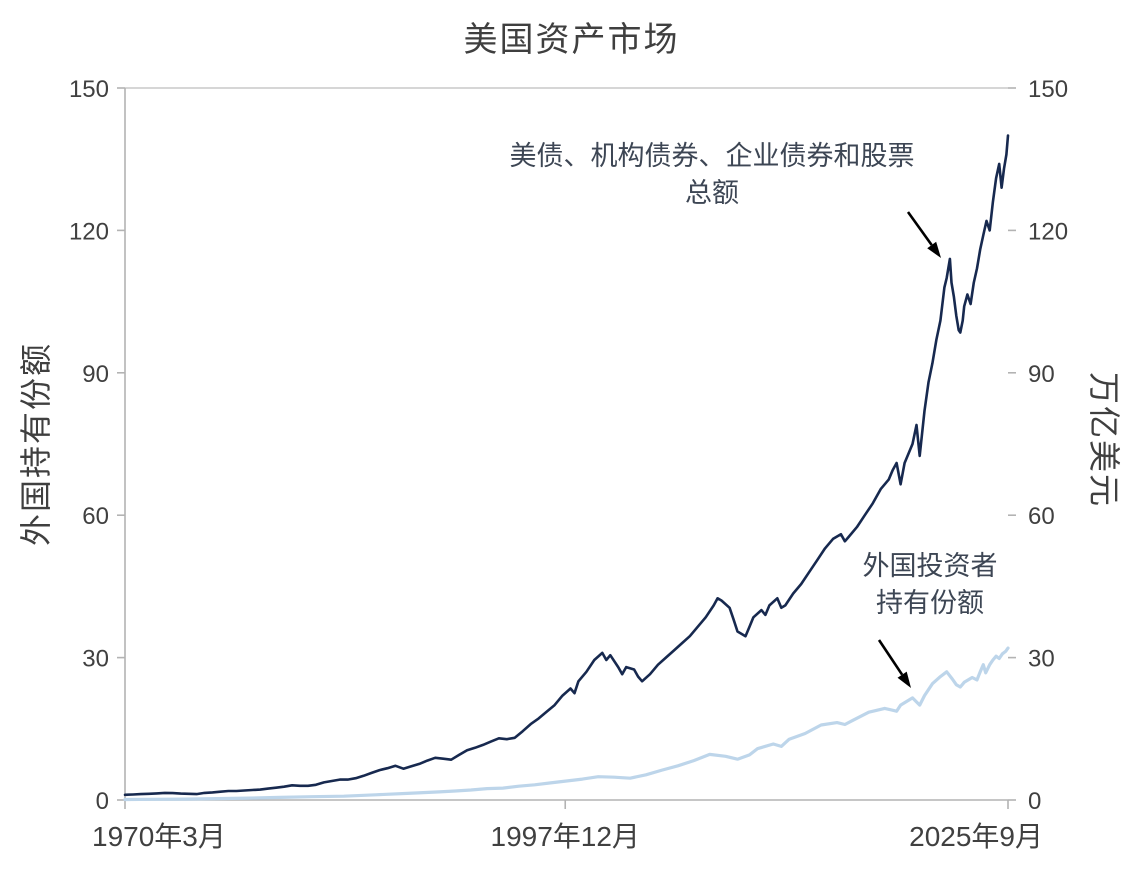 The image size is (1143, 885). I want to click on svg-text: 1997年12月, so click(565, 836).